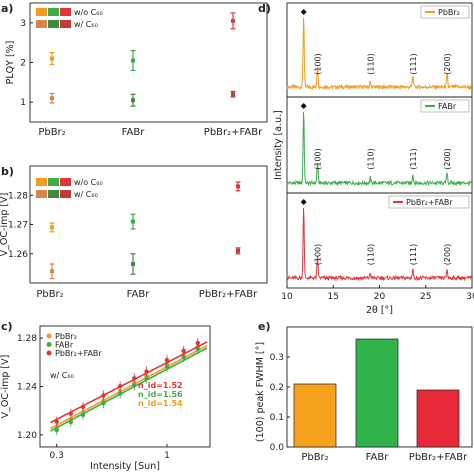 This screenshot has width=474, height=474. I want to click on n-id-label: n_id=1.54, so click(160, 403).